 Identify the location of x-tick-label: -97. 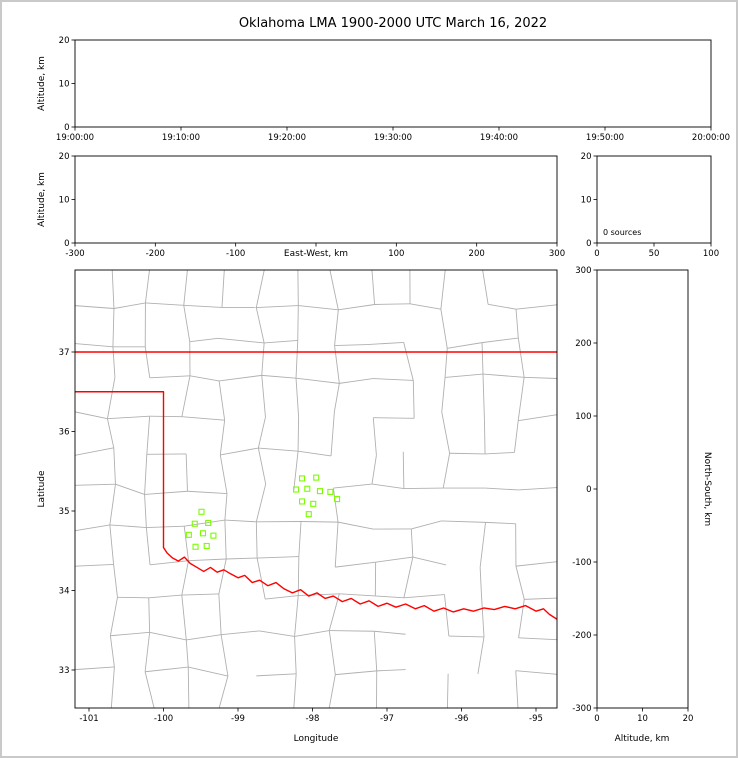
(387, 719).